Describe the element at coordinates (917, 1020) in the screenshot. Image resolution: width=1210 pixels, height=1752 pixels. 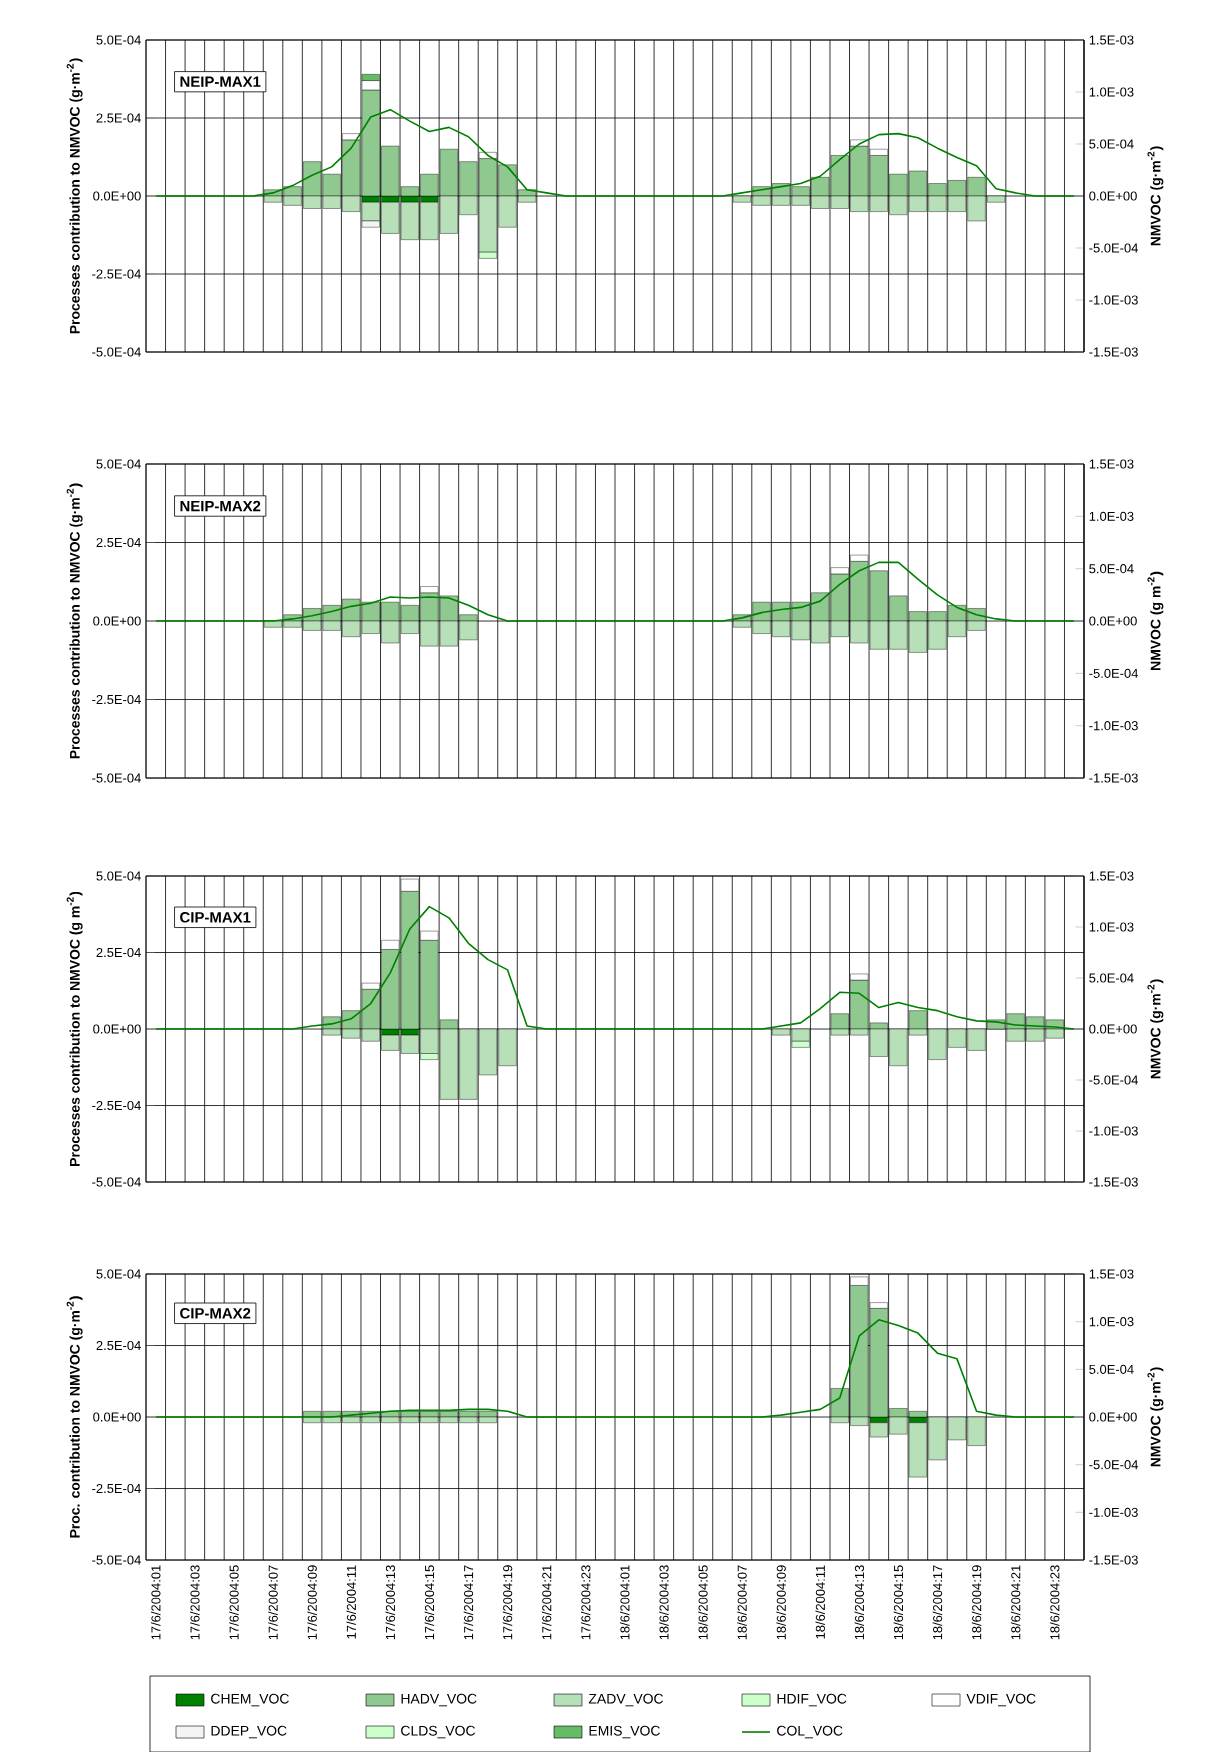
I see `bar` at that location.